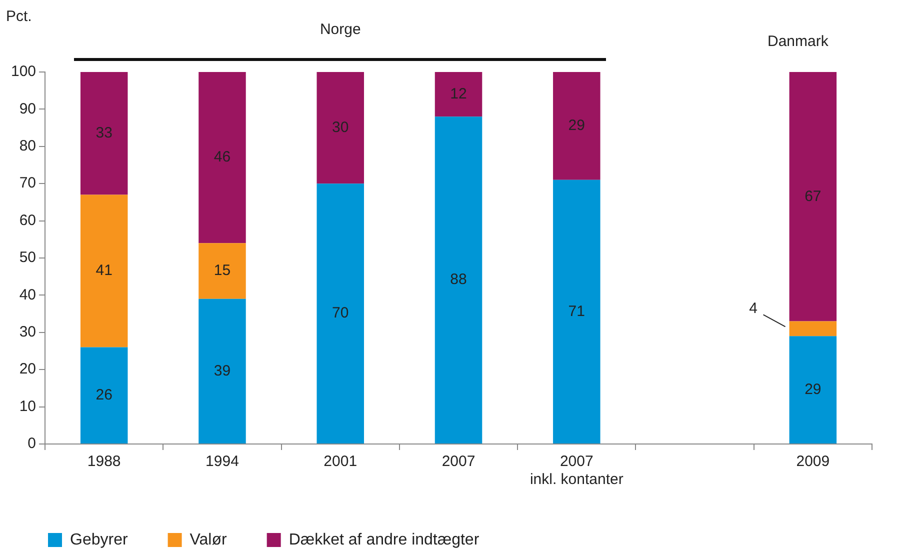 Image resolution: width=902 pixels, height=558 pixels. I want to click on data-label: 71, so click(576, 311).